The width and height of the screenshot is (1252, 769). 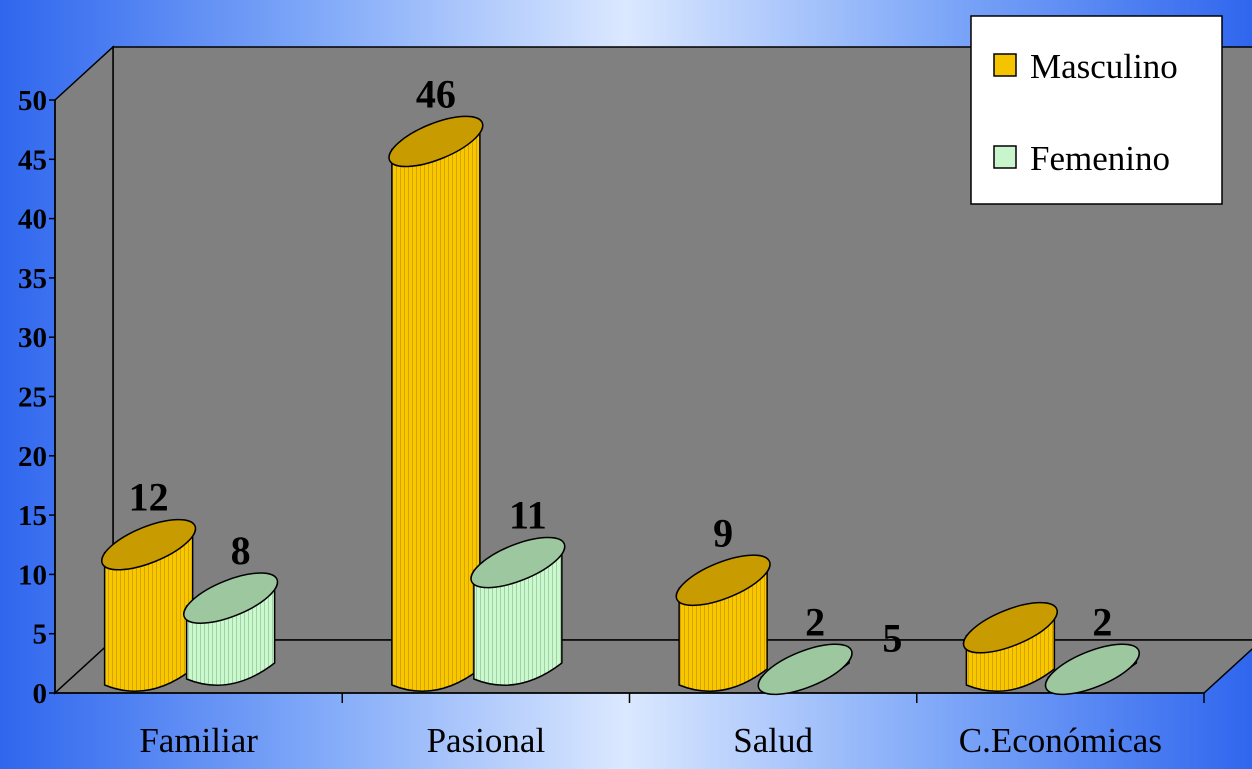 What do you see at coordinates (528, 515) in the screenshot?
I see `data-label: 11` at bounding box center [528, 515].